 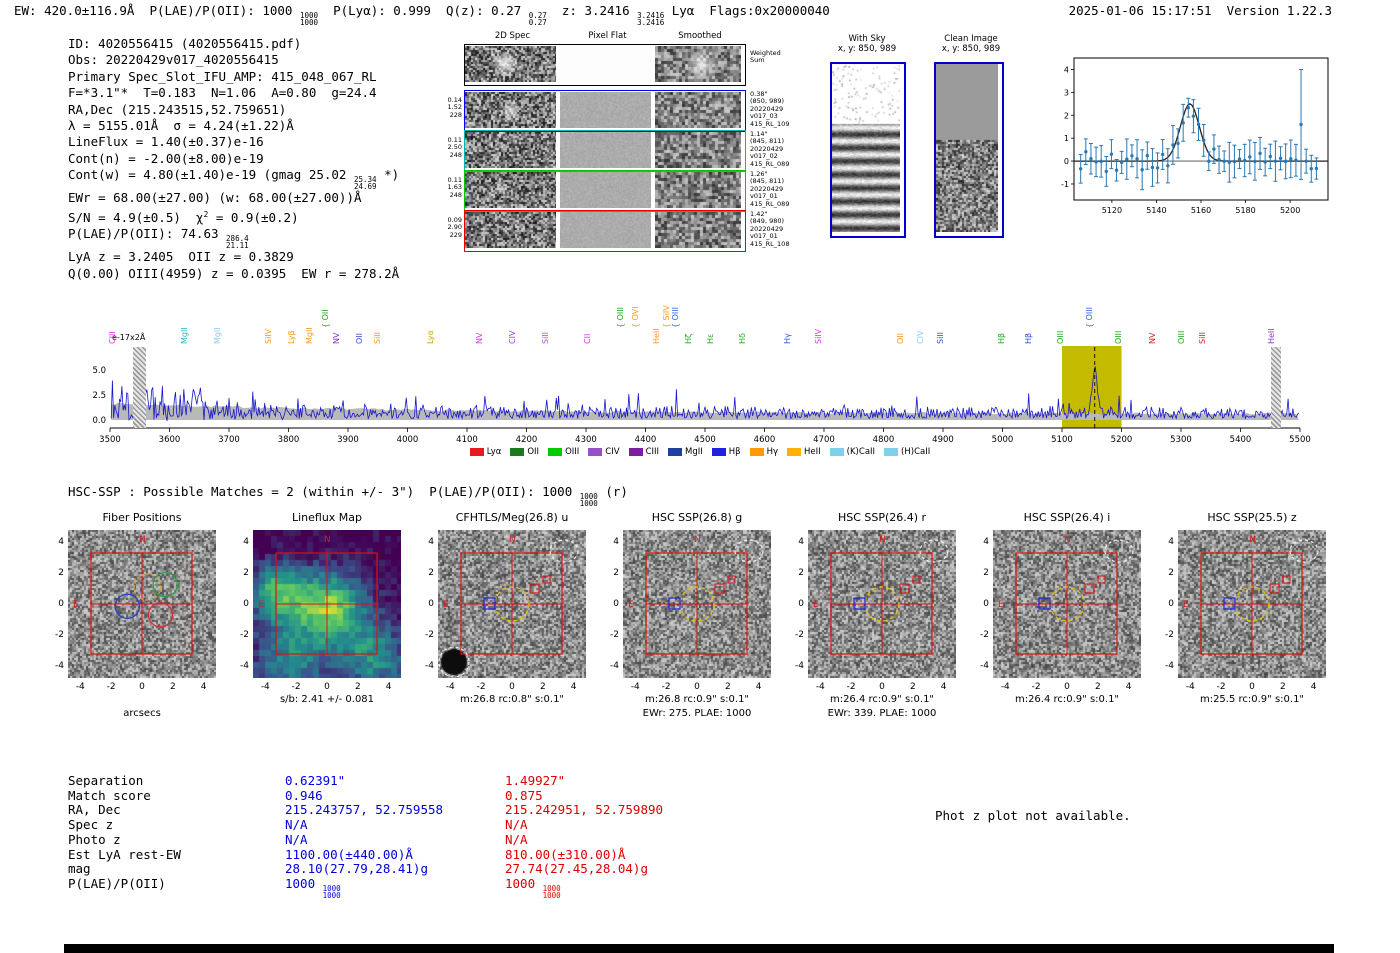 I want to click on text-element: 3500, so click(x=110, y=440).